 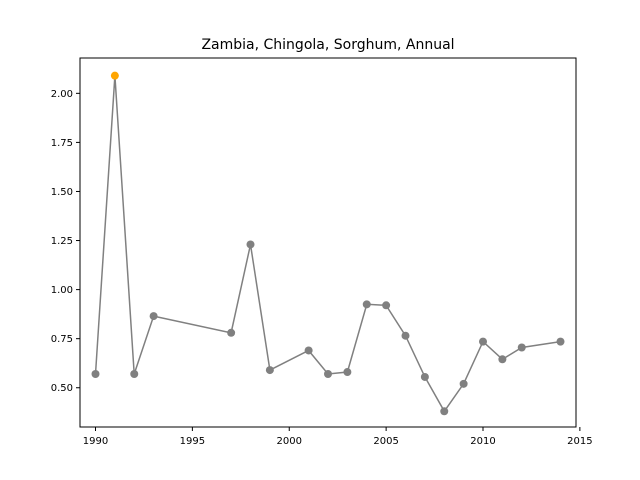 I want to click on y-axis: 0.50 0.75 1.00 1.25 1.50 1.75 2.00, so click(x=65, y=241).